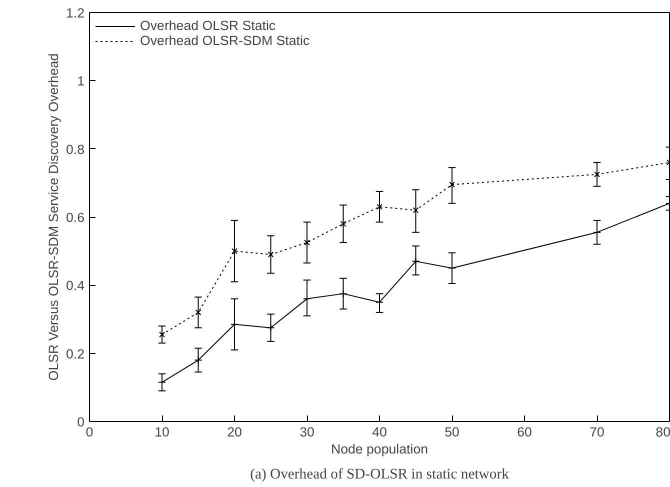 The width and height of the screenshot is (670, 487). Describe the element at coordinates (76, 286) in the screenshot. I see `y-tick-label: 0.4` at that location.